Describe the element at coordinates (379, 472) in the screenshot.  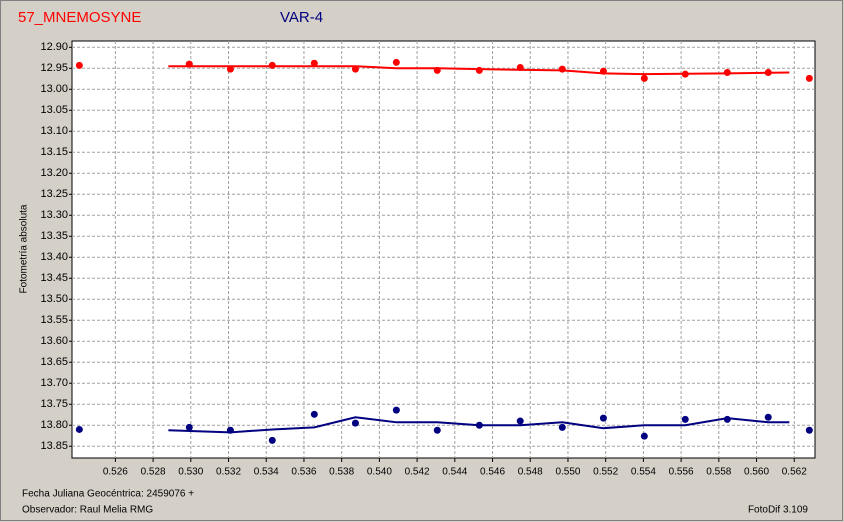
I see `x-tick-label: 0.540` at that location.